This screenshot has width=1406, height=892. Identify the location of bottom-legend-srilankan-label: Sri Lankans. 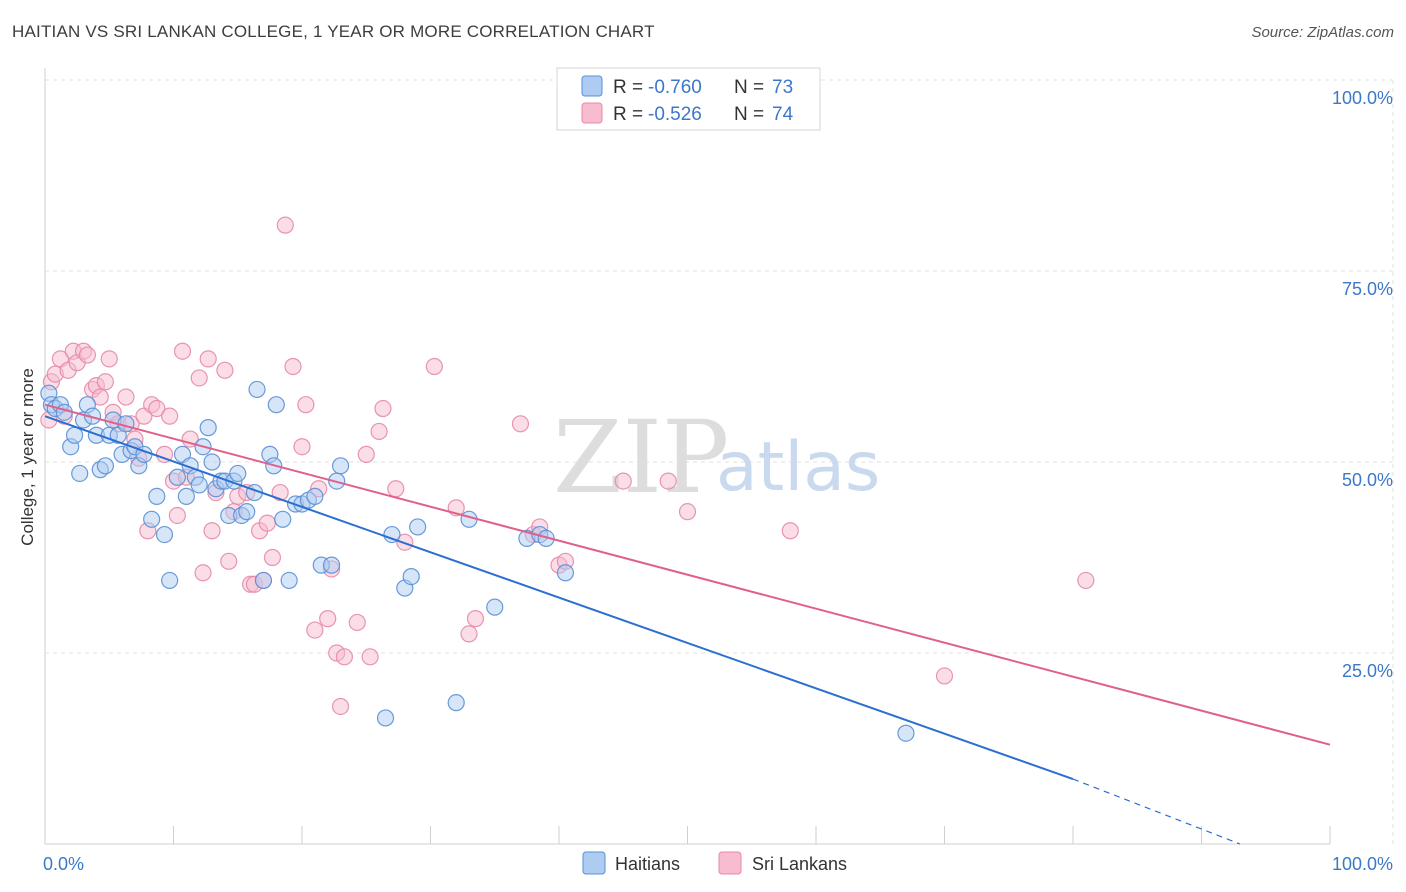
(799, 864).